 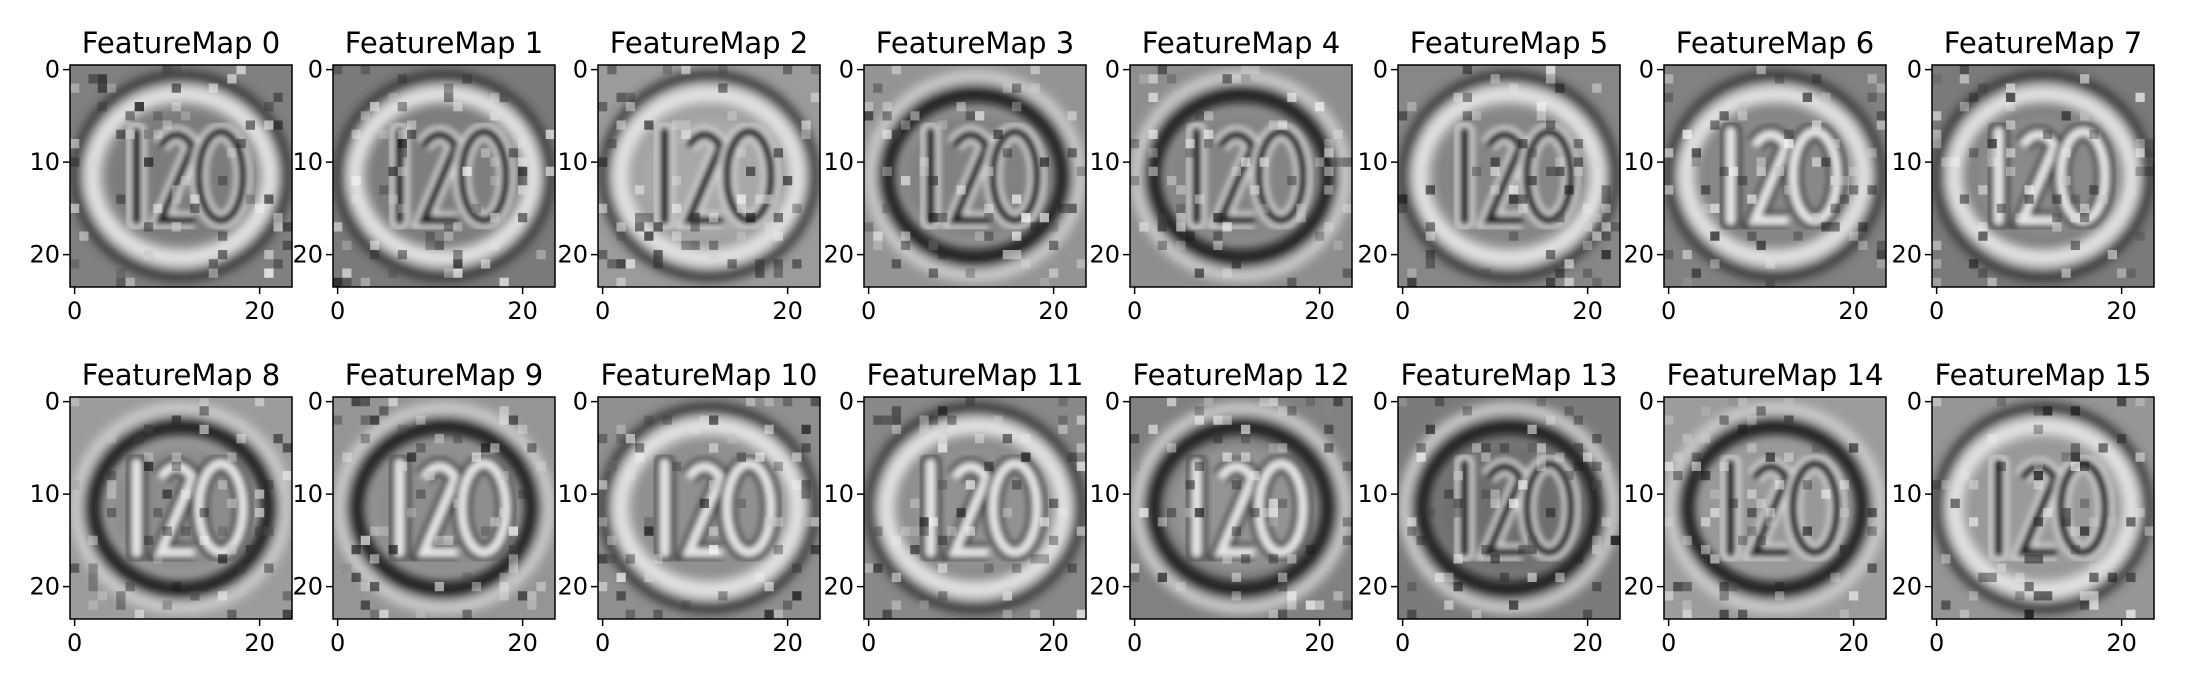 I want to click on panel-title: FeatureMap 9, so click(x=444, y=375).